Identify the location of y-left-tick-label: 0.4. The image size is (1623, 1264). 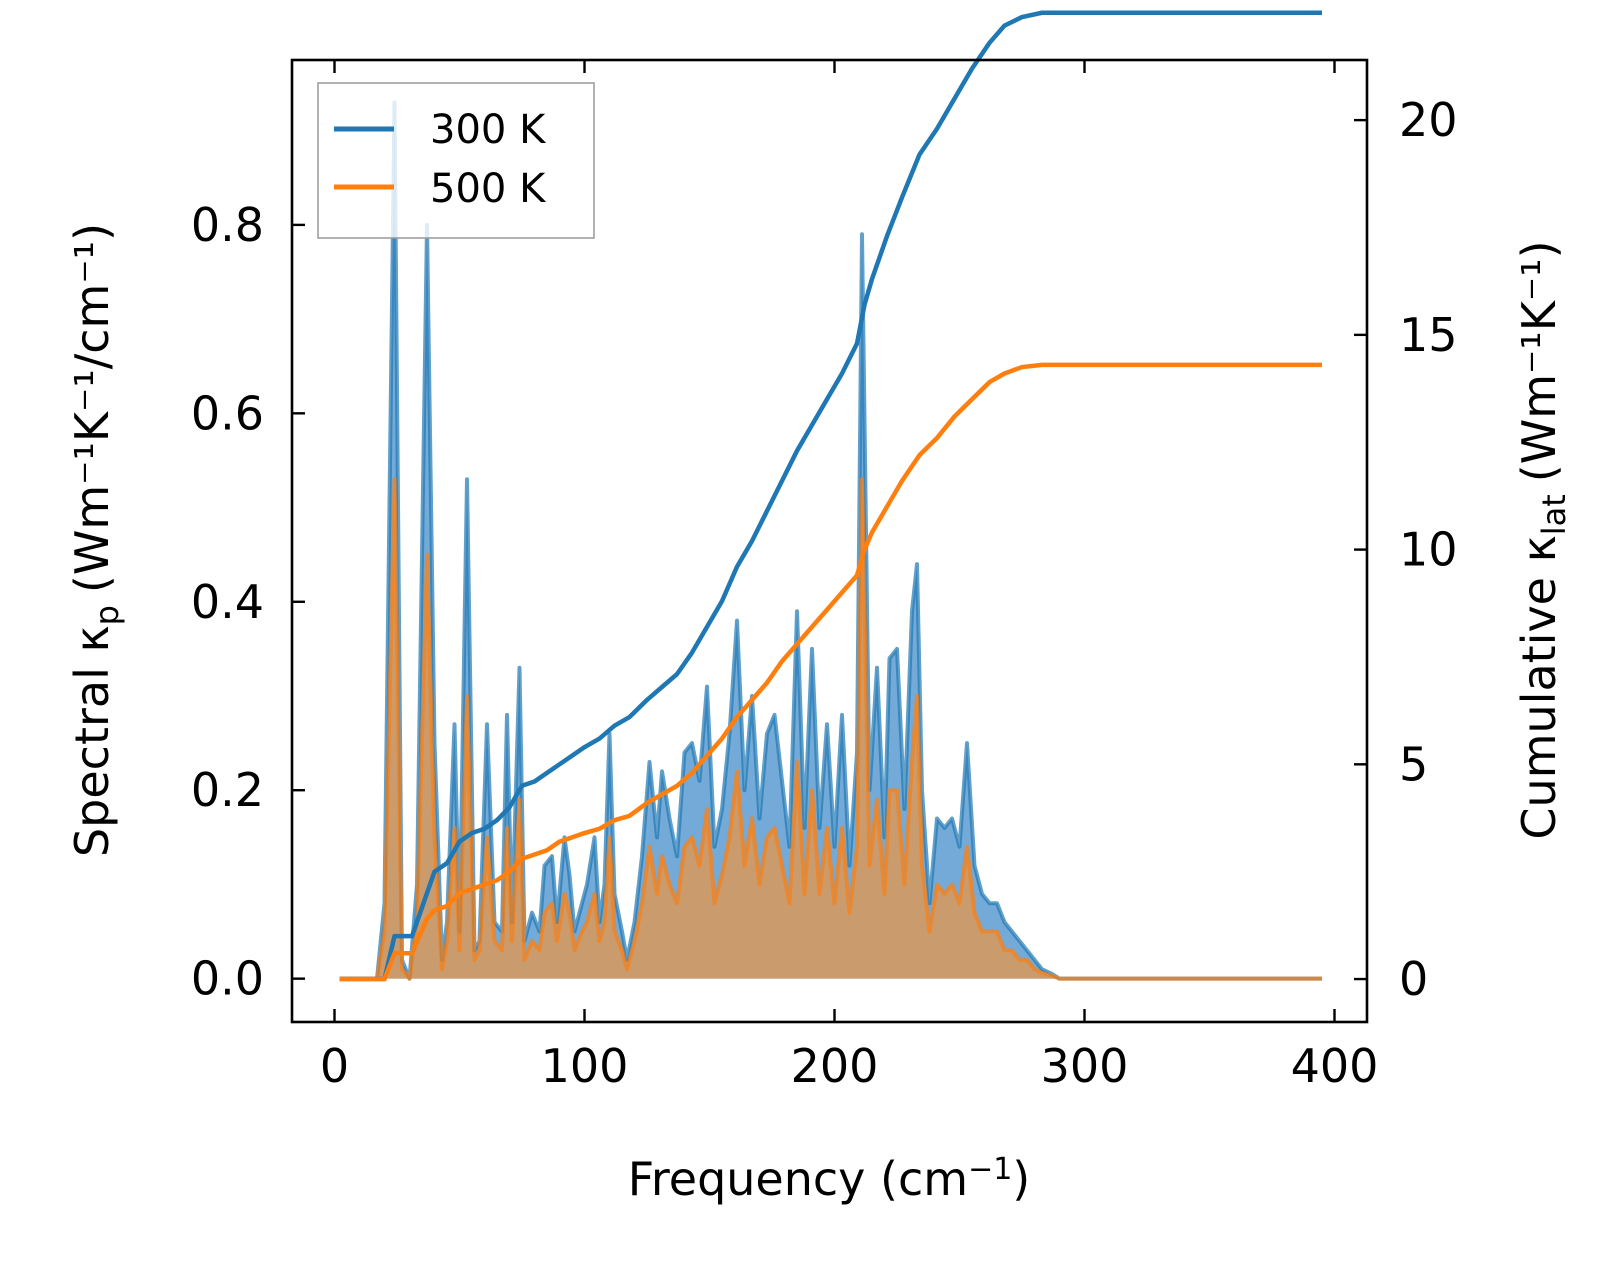
(227, 602).